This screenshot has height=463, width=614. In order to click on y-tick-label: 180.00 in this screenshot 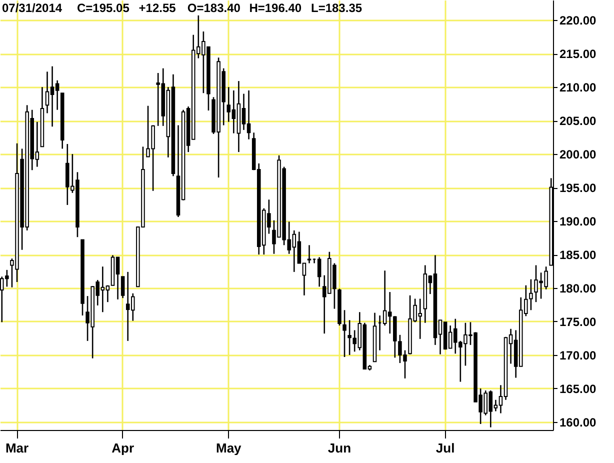, I will do `click(578, 289)`.